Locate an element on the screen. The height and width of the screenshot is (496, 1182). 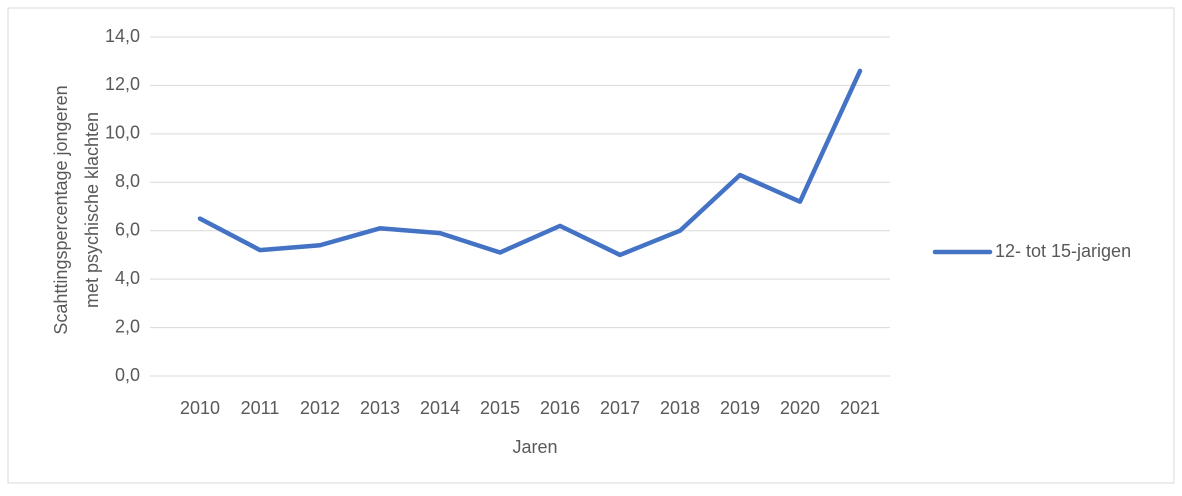
x-tick-label: 2020 is located at coordinates (800, 408).